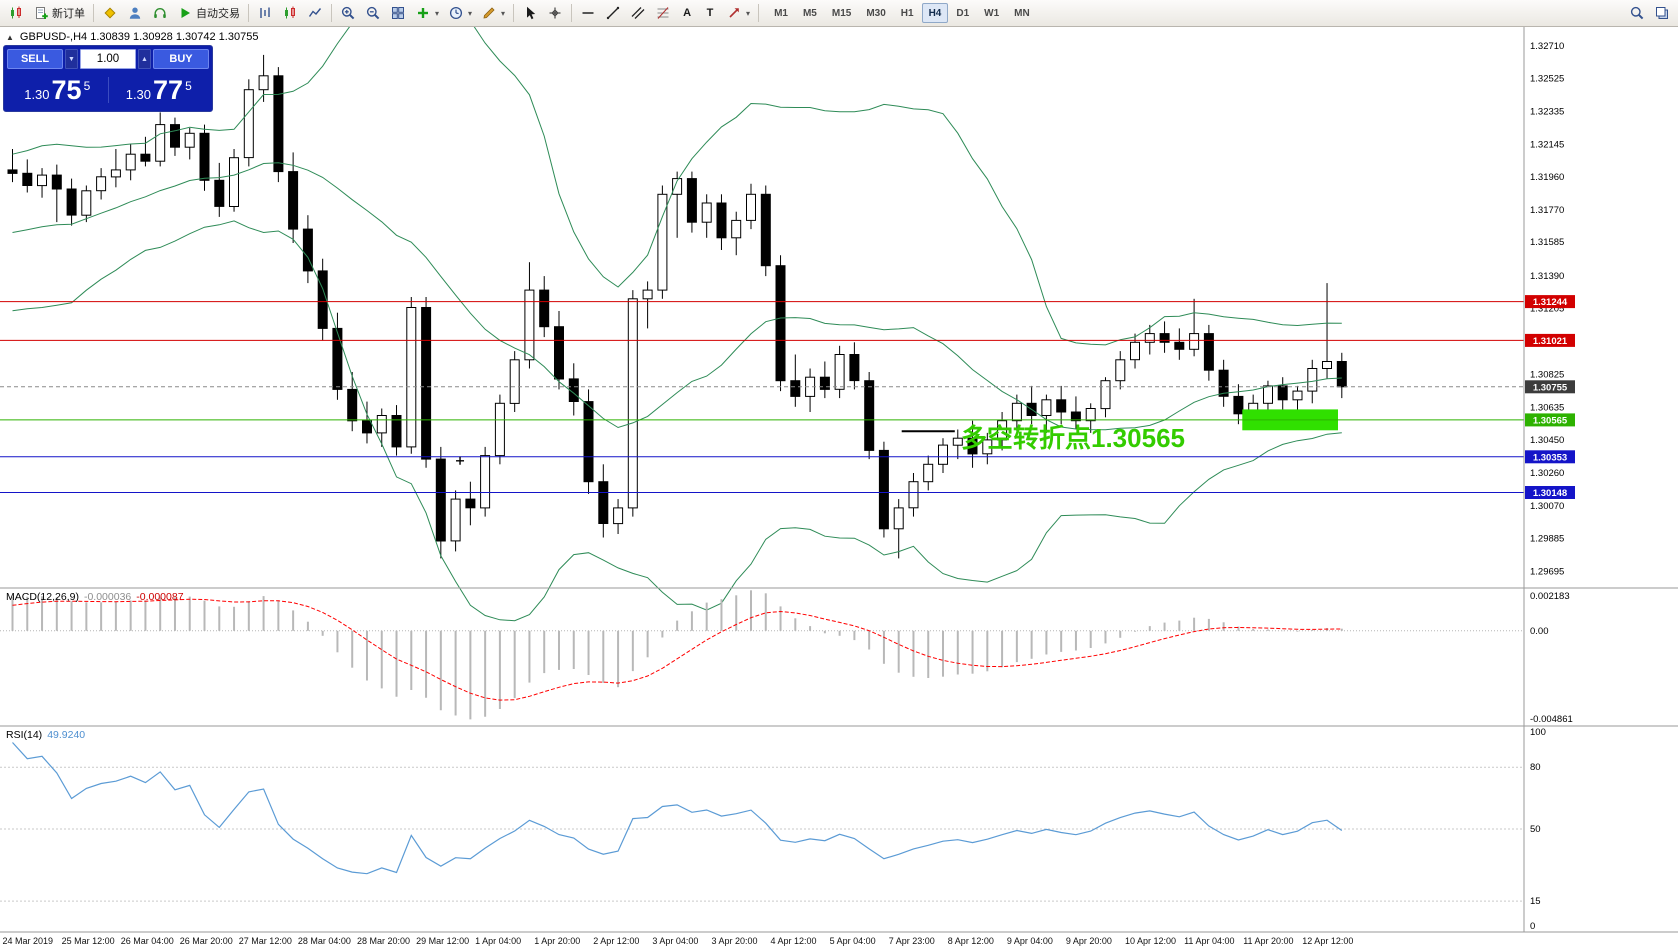  I want to click on buy-price-main: 77, so click(168, 89).